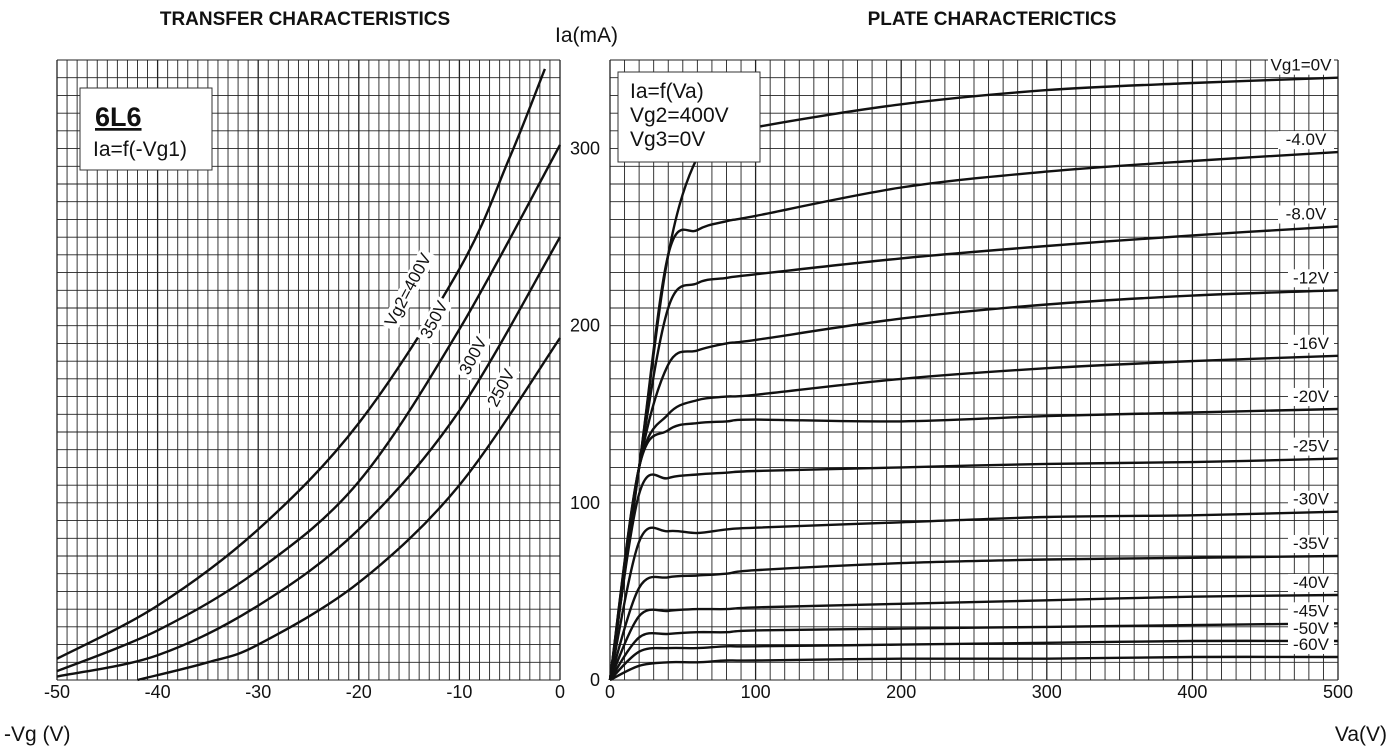 This screenshot has height=748, width=1393. Describe the element at coordinates (679, 115) in the screenshot. I see `screen-voltage-label: Vg2=400V` at that location.